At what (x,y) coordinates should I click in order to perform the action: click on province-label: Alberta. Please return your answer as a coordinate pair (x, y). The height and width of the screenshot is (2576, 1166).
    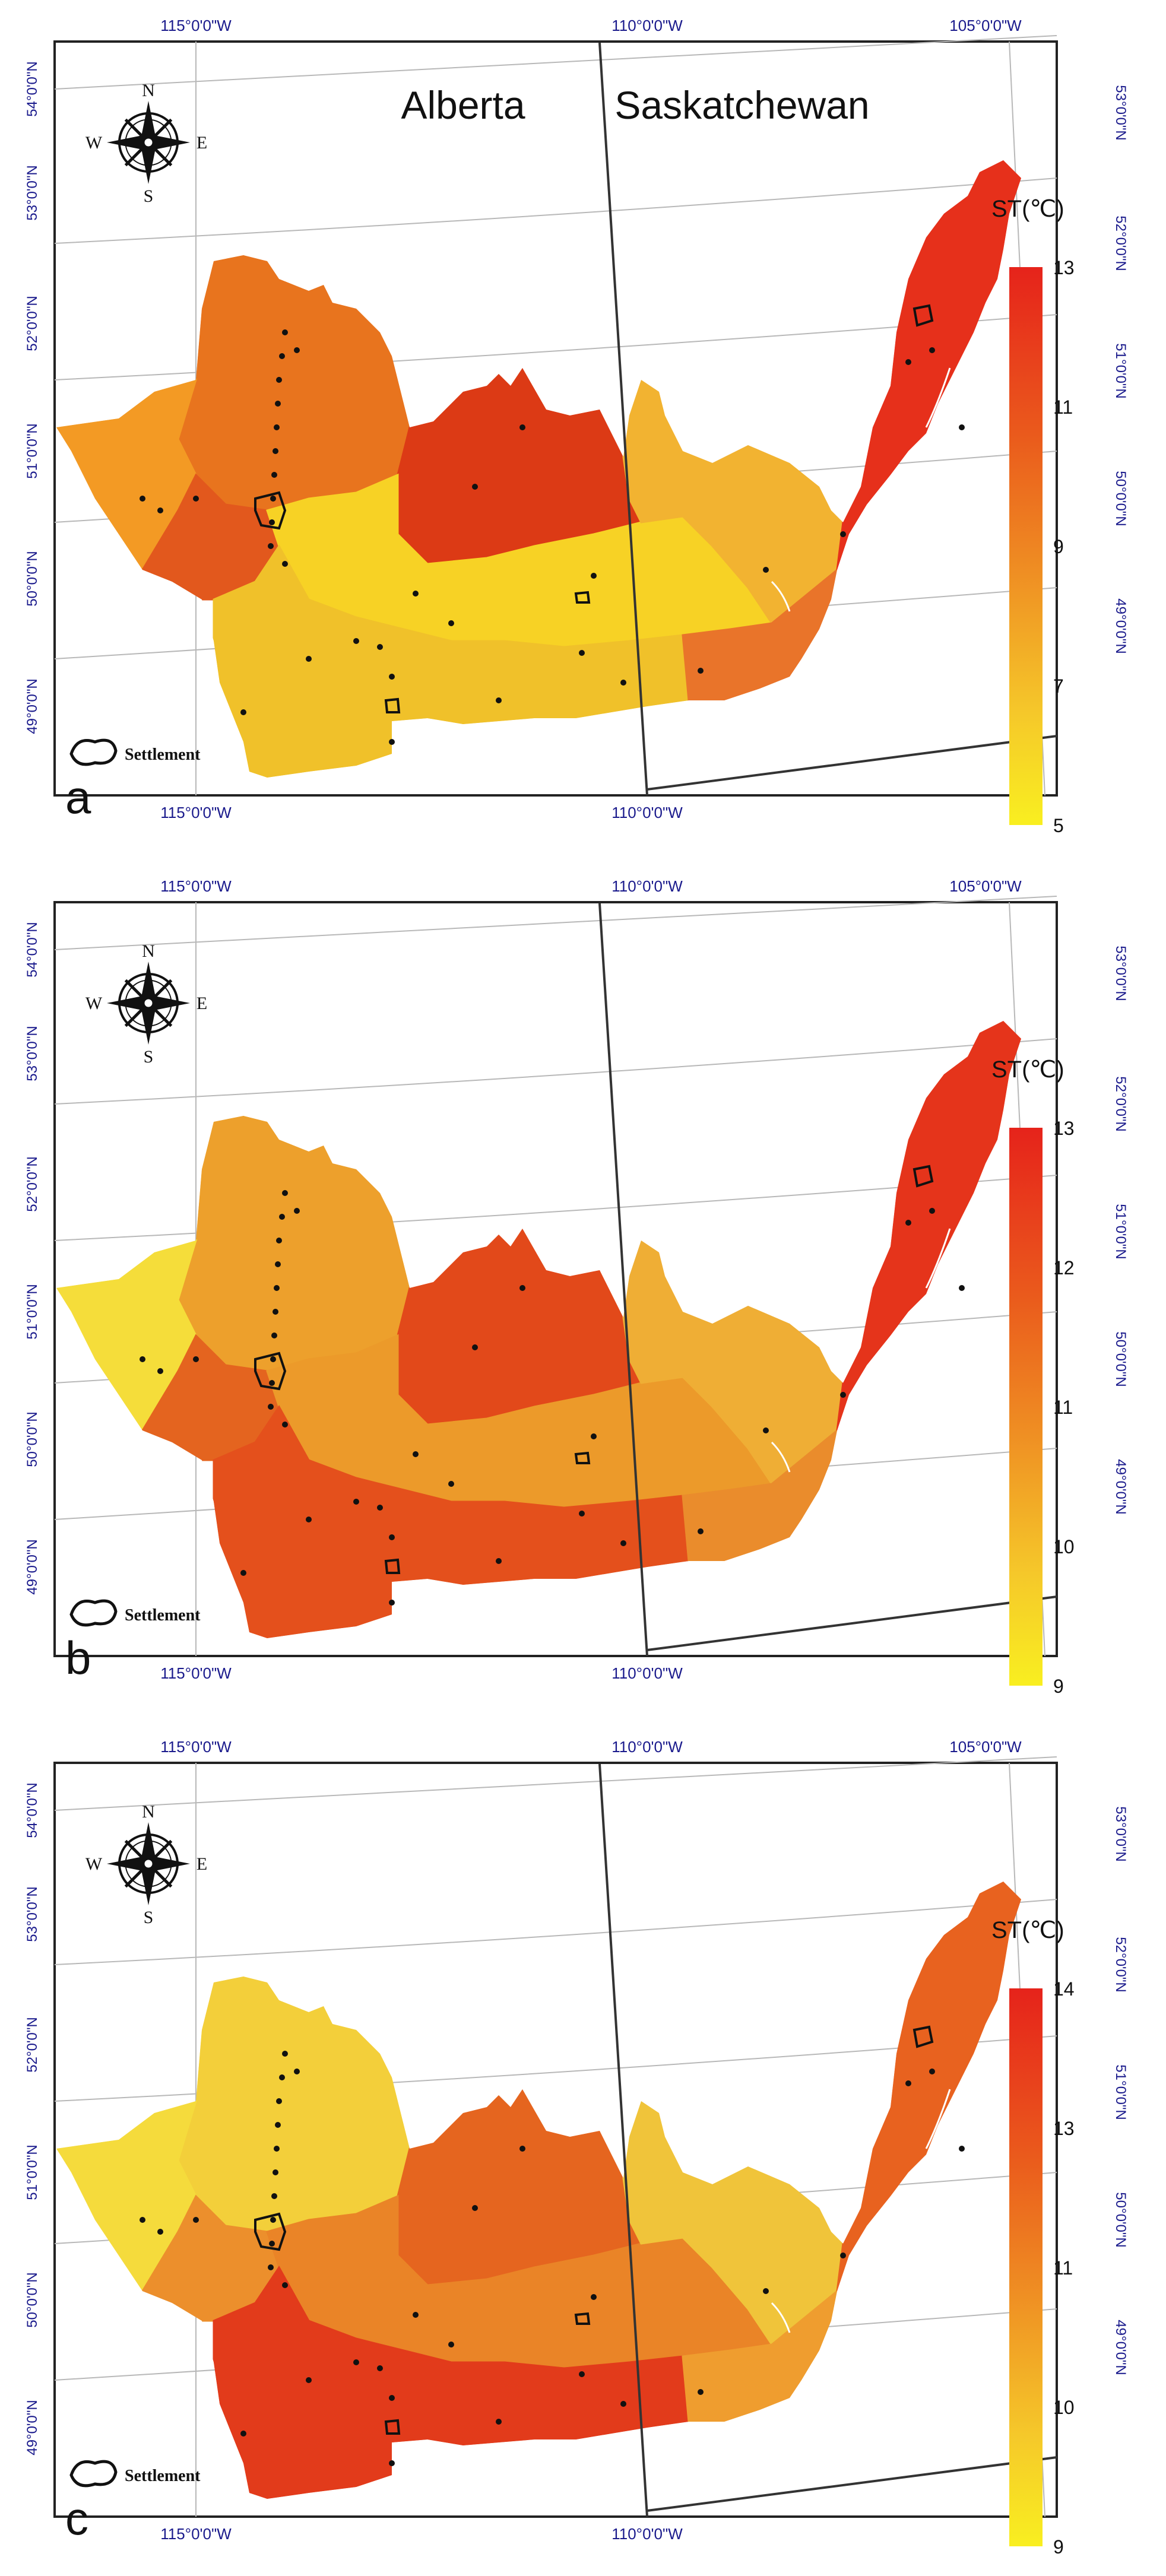
    Looking at the image, I should click on (463, 105).